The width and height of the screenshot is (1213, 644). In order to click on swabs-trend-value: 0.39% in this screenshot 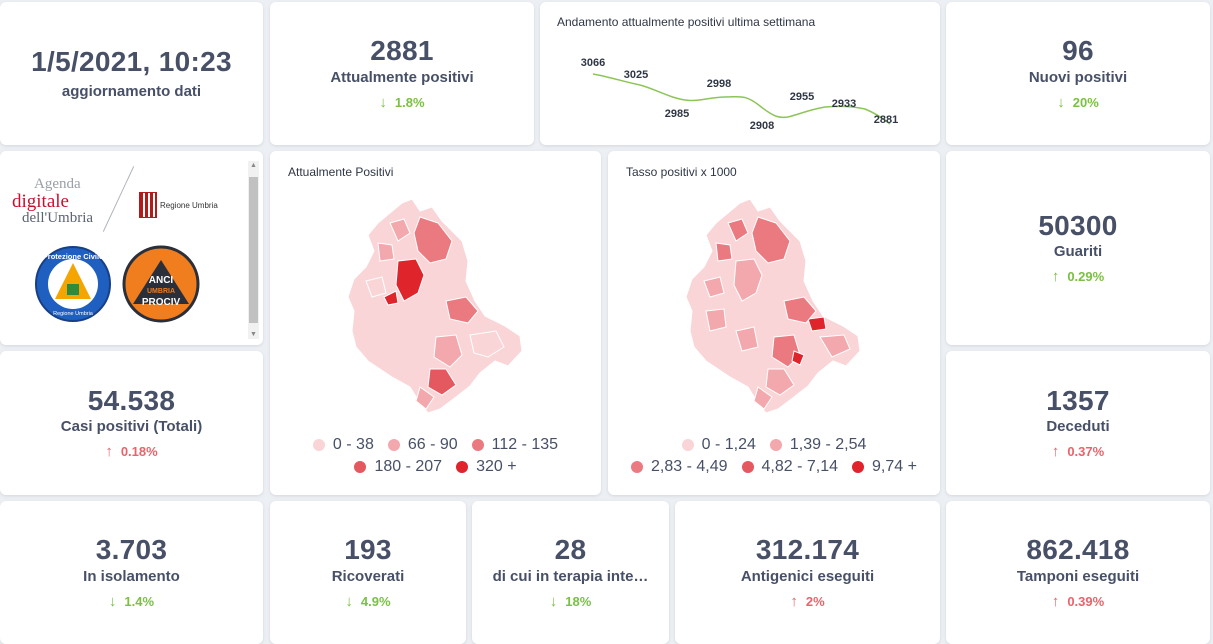, I will do `click(1086, 601)`.